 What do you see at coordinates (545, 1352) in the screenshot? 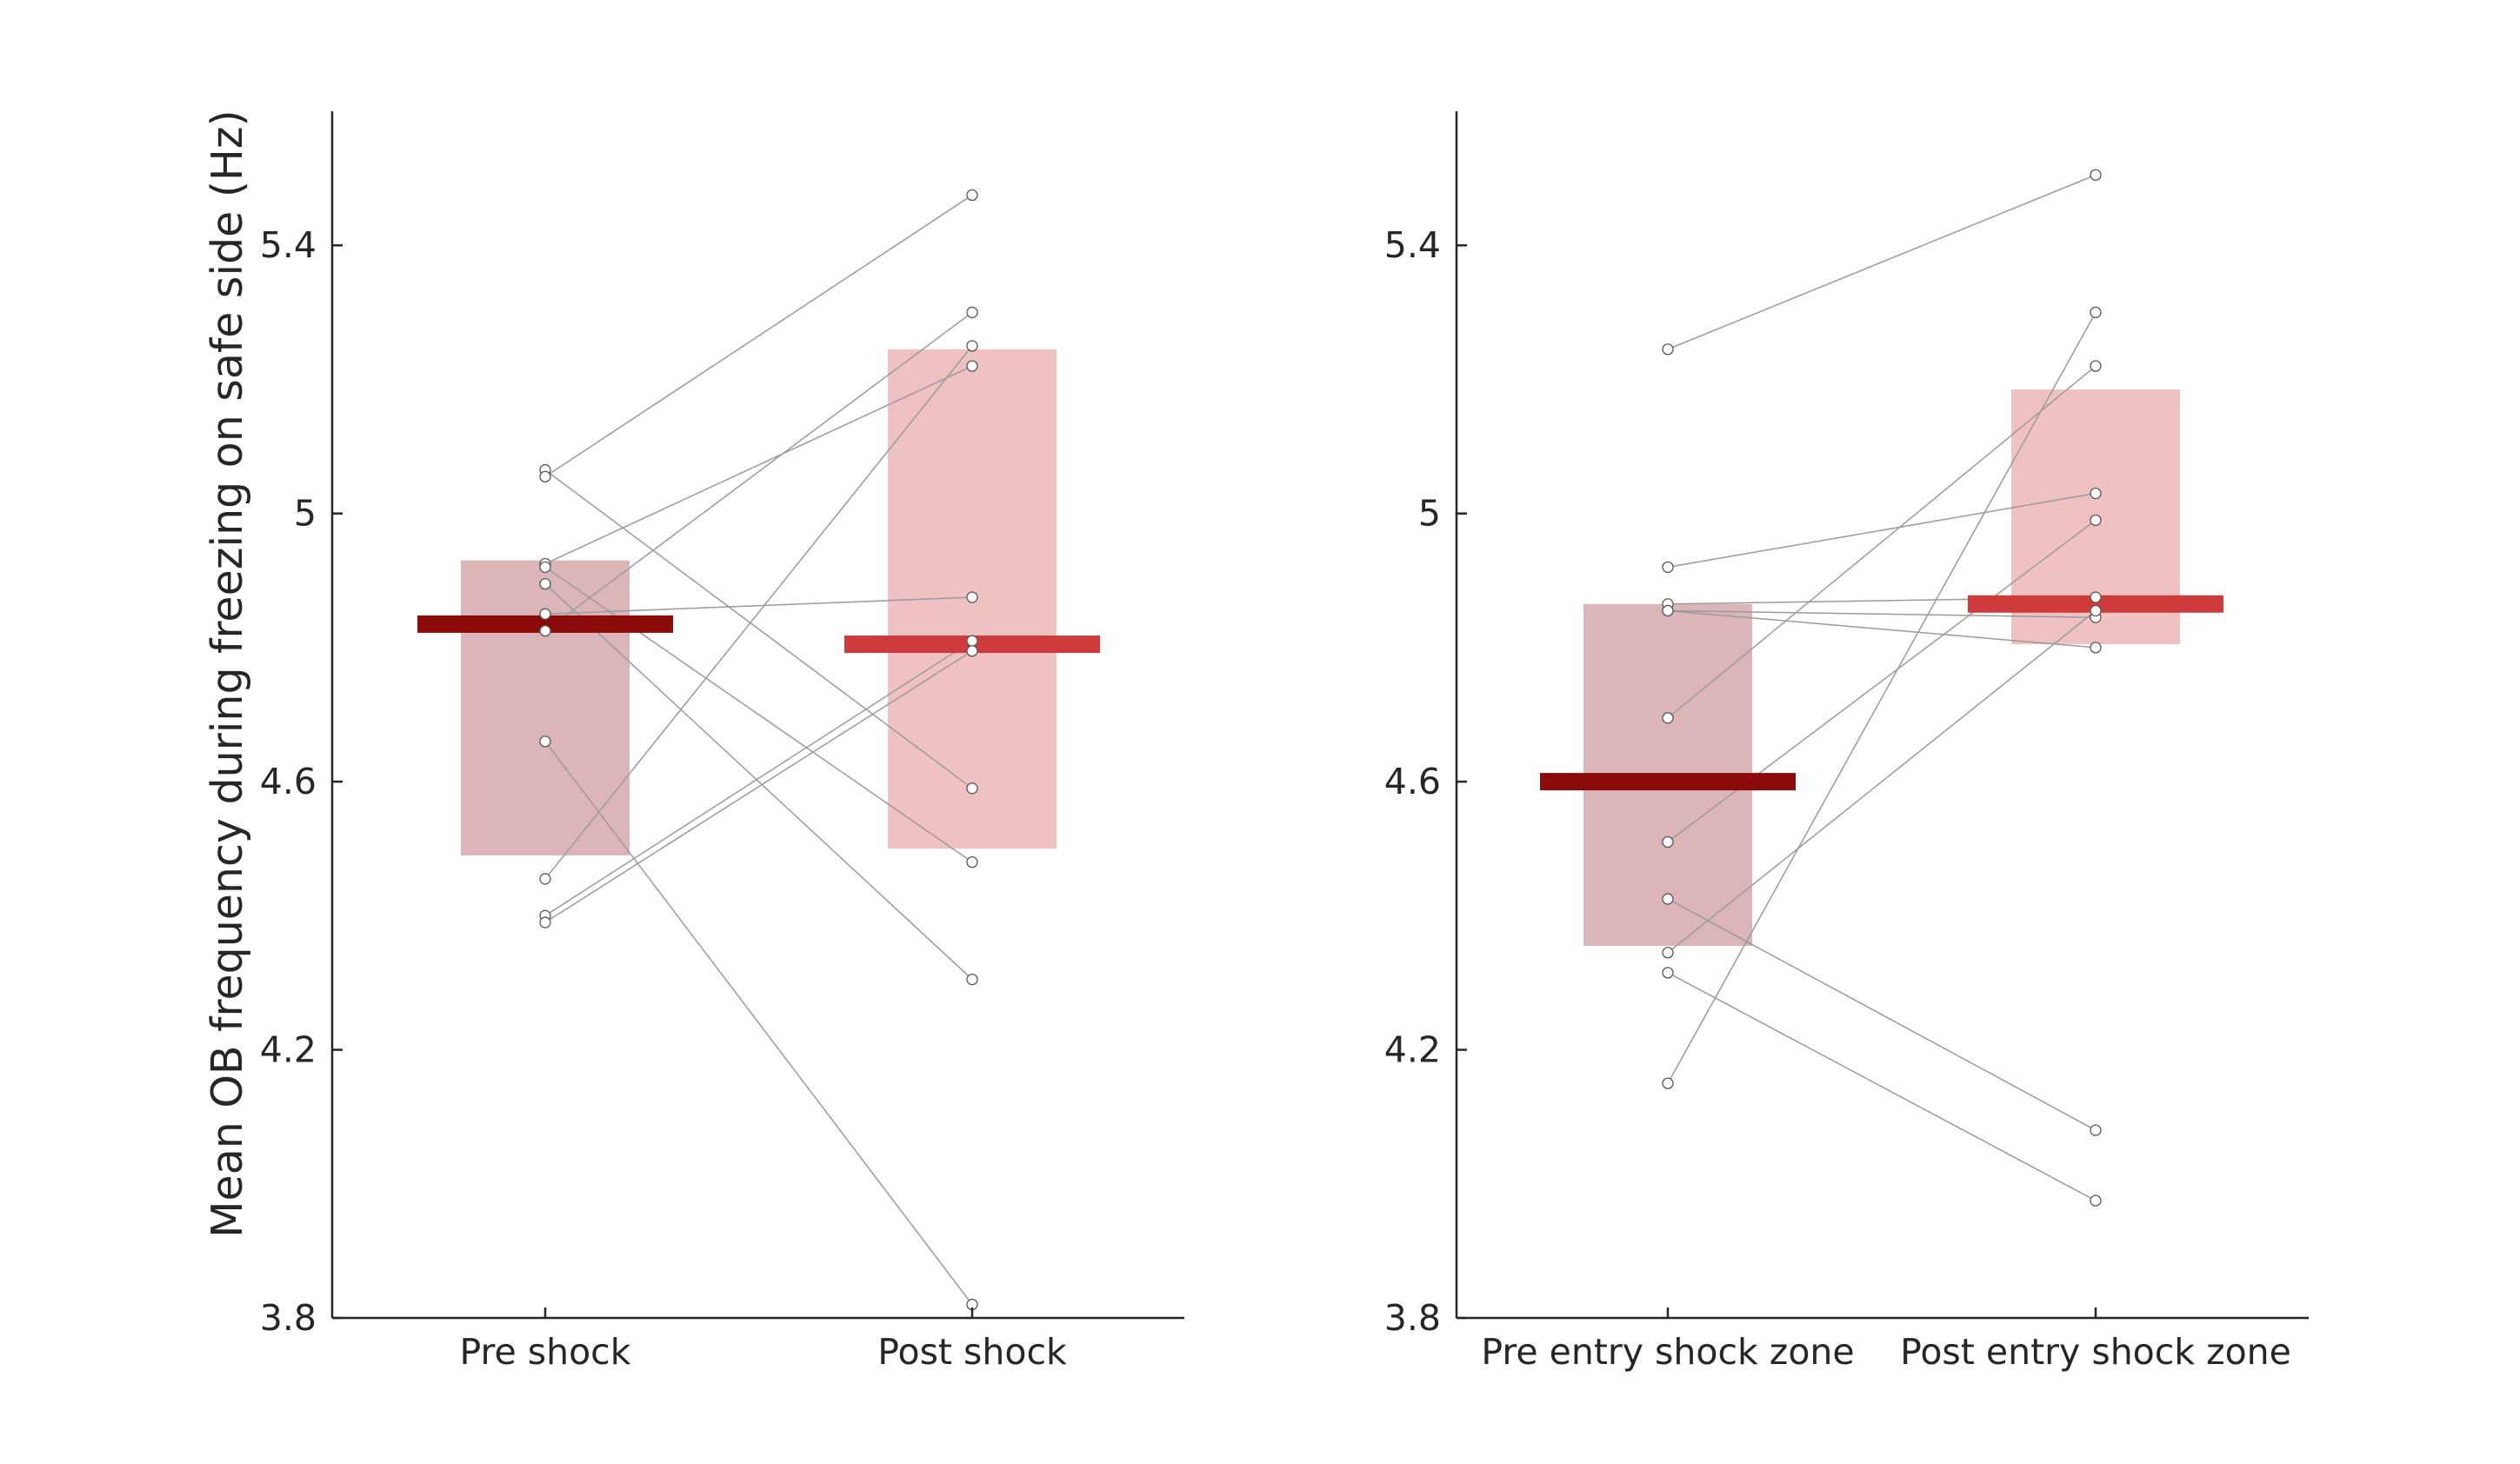
I see `x-category-label: Pre shock` at bounding box center [545, 1352].